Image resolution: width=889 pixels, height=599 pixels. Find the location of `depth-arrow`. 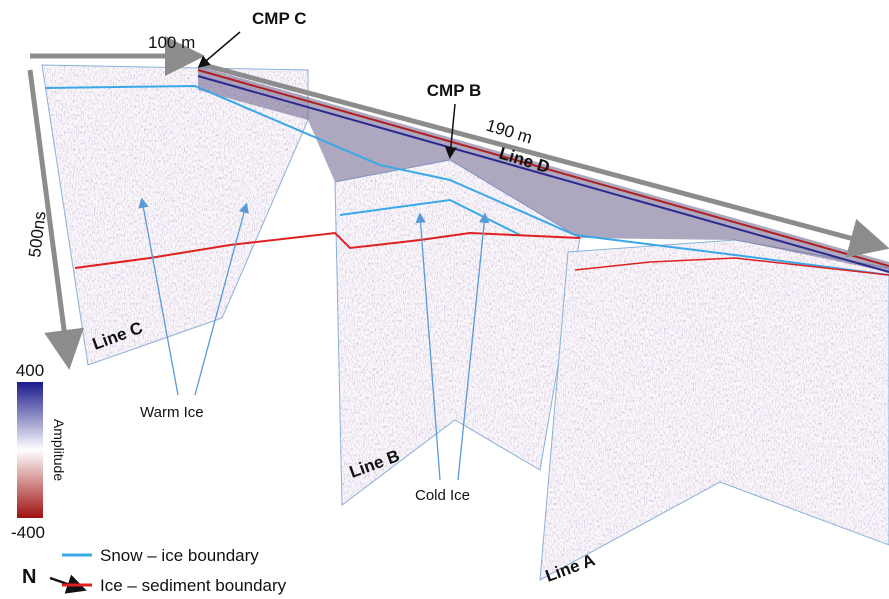

depth-arrow is located at coordinates (55, 219).